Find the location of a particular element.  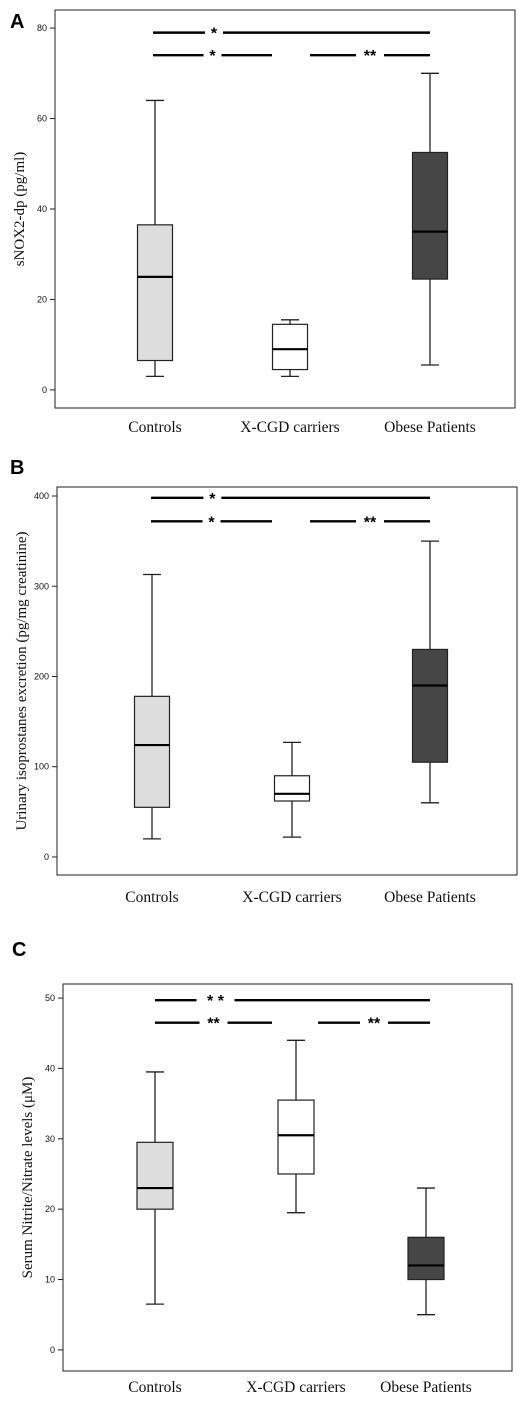

y-tick-label: 100 is located at coordinates (41, 767).